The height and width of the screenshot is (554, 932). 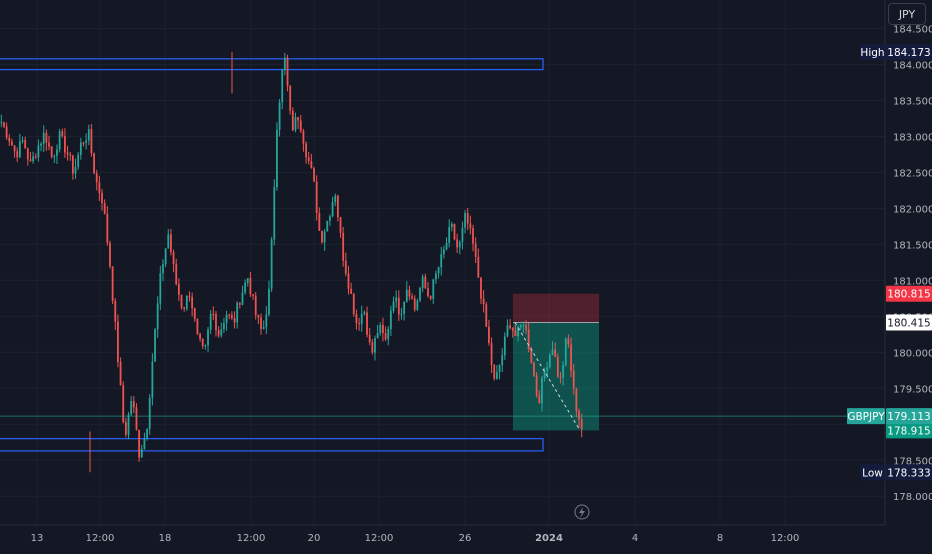 I want to click on price-tick-label: 184.500, so click(x=912, y=30).